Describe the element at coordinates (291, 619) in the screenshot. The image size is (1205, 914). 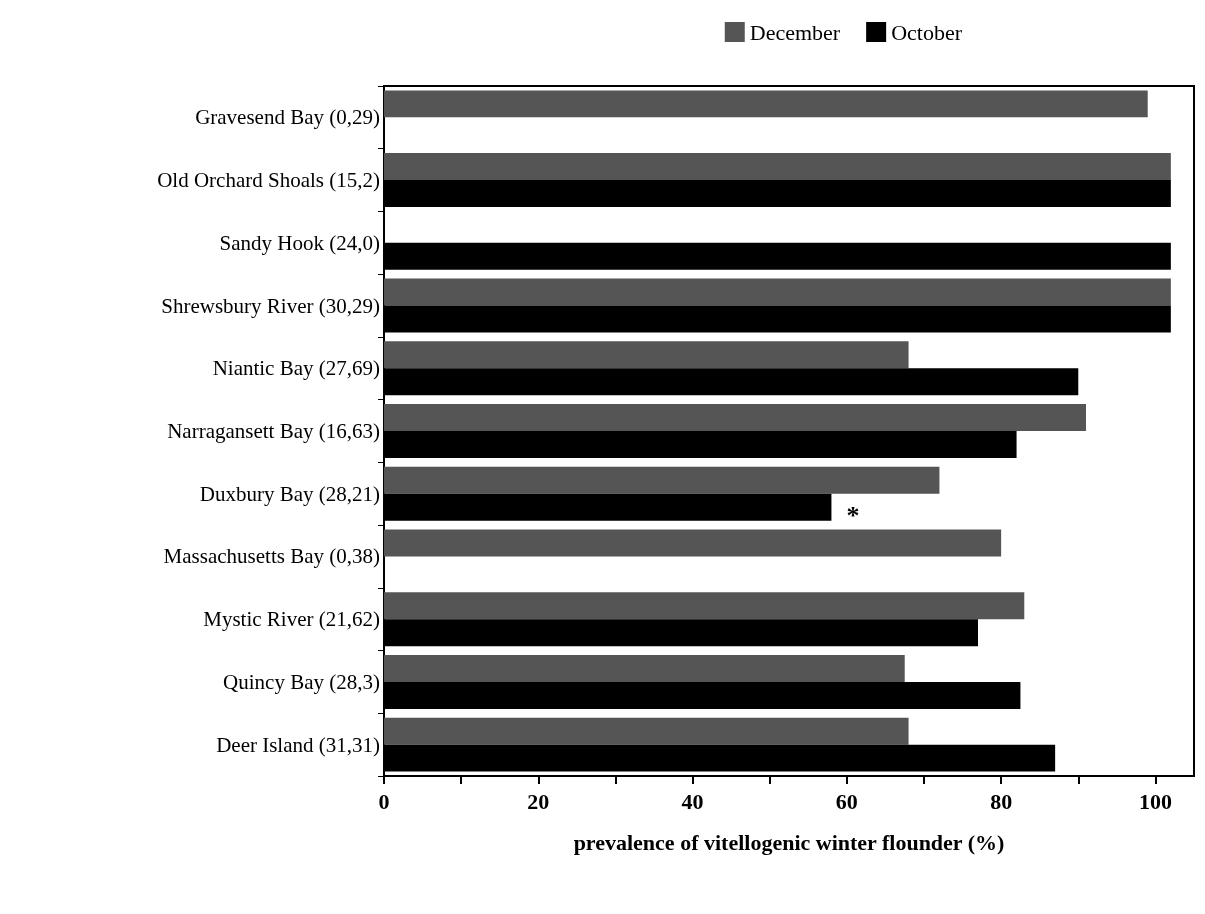
I see `y-tick-label: Mystic River (21,62)` at that location.